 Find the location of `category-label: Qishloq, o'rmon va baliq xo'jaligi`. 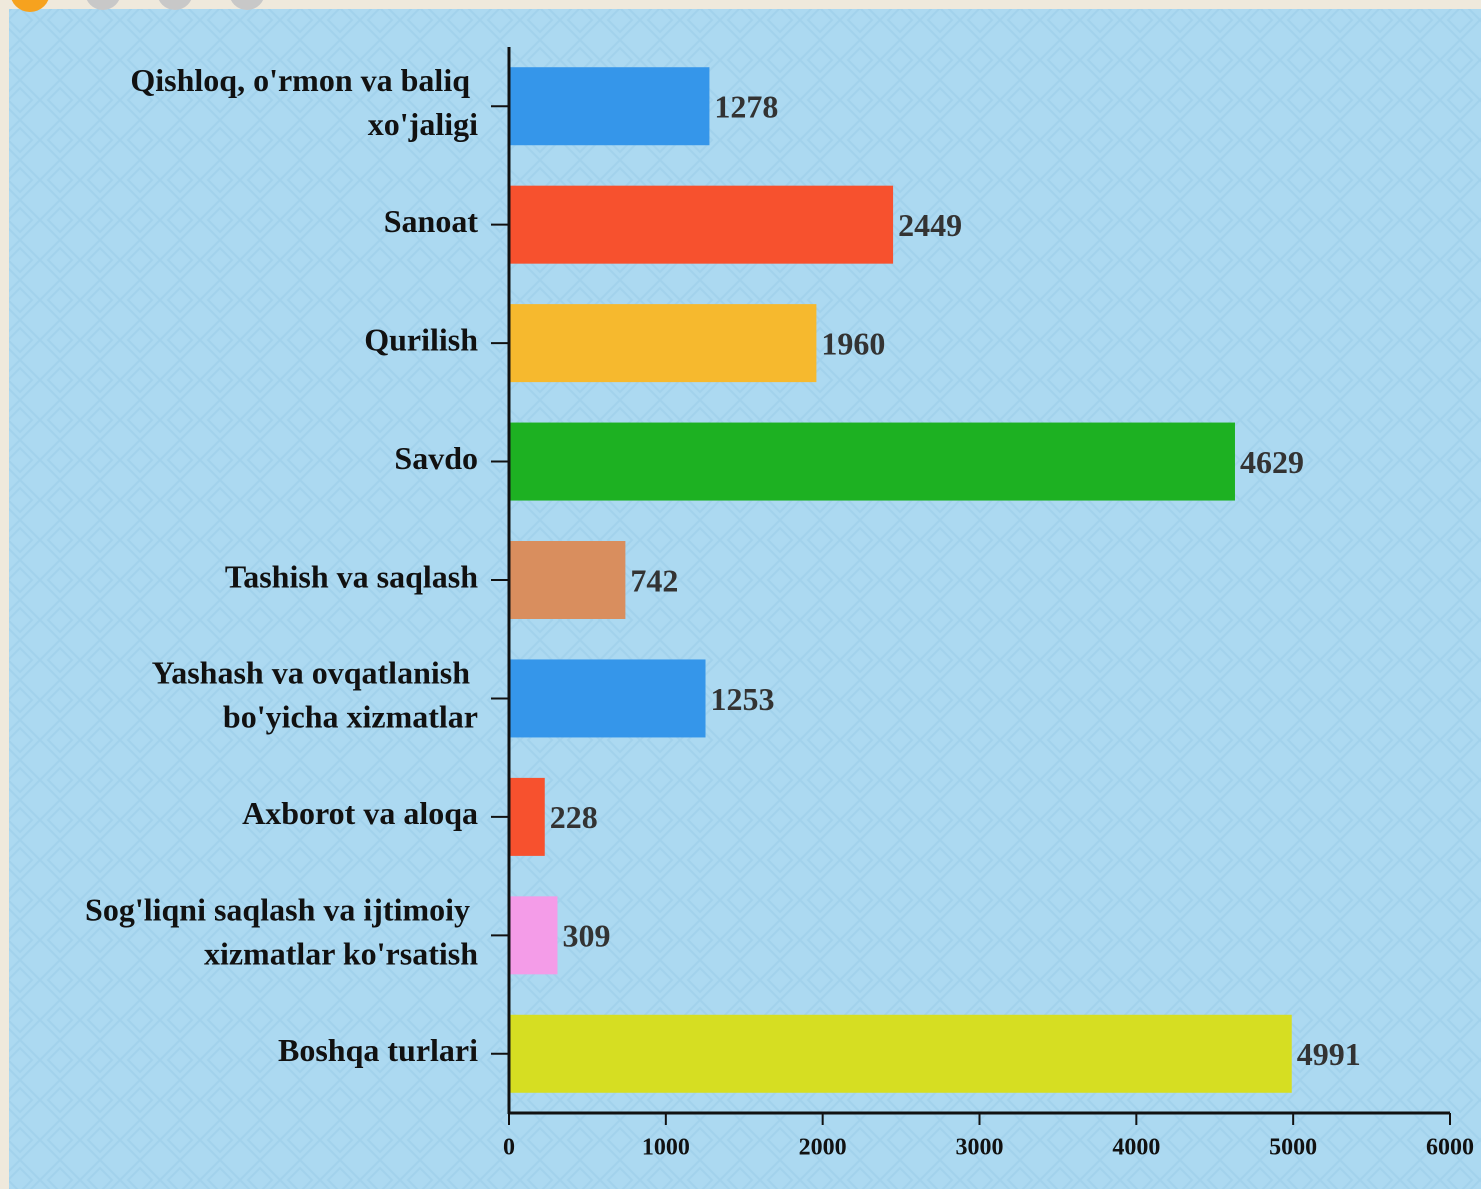

category-label: Qishloq, o'rmon va baliq xo'jaligi is located at coordinates (304, 103).